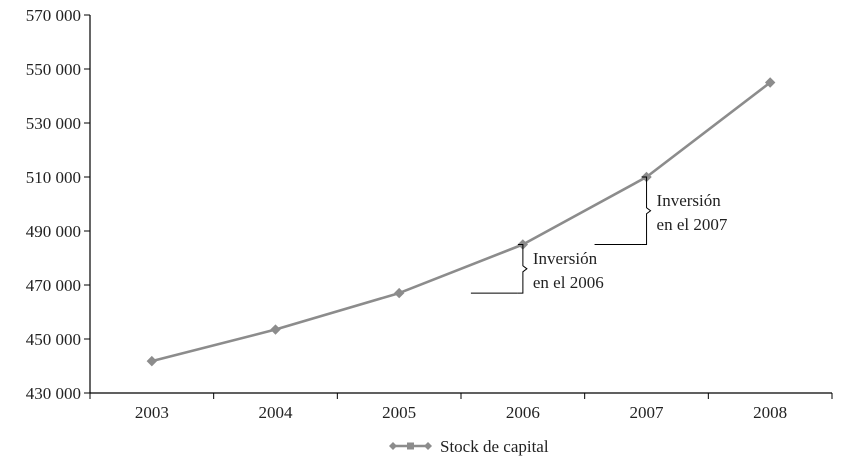 This screenshot has width=846, height=461. What do you see at coordinates (152, 412) in the screenshot?
I see `x-tick-label: 2003` at bounding box center [152, 412].